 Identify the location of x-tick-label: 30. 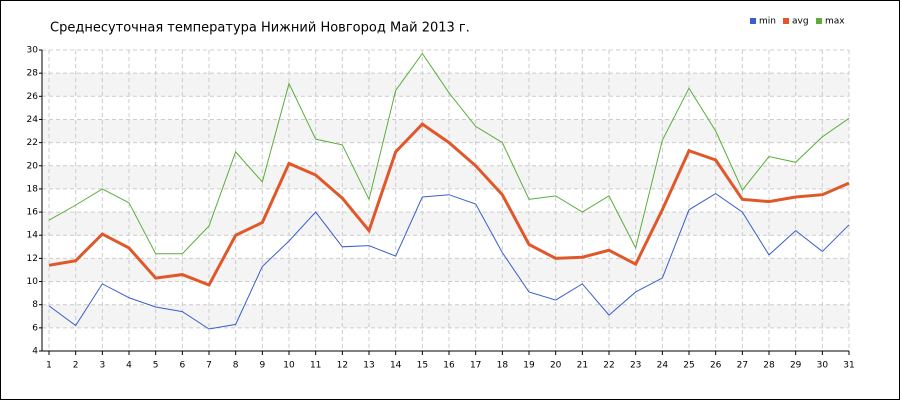
(823, 366).